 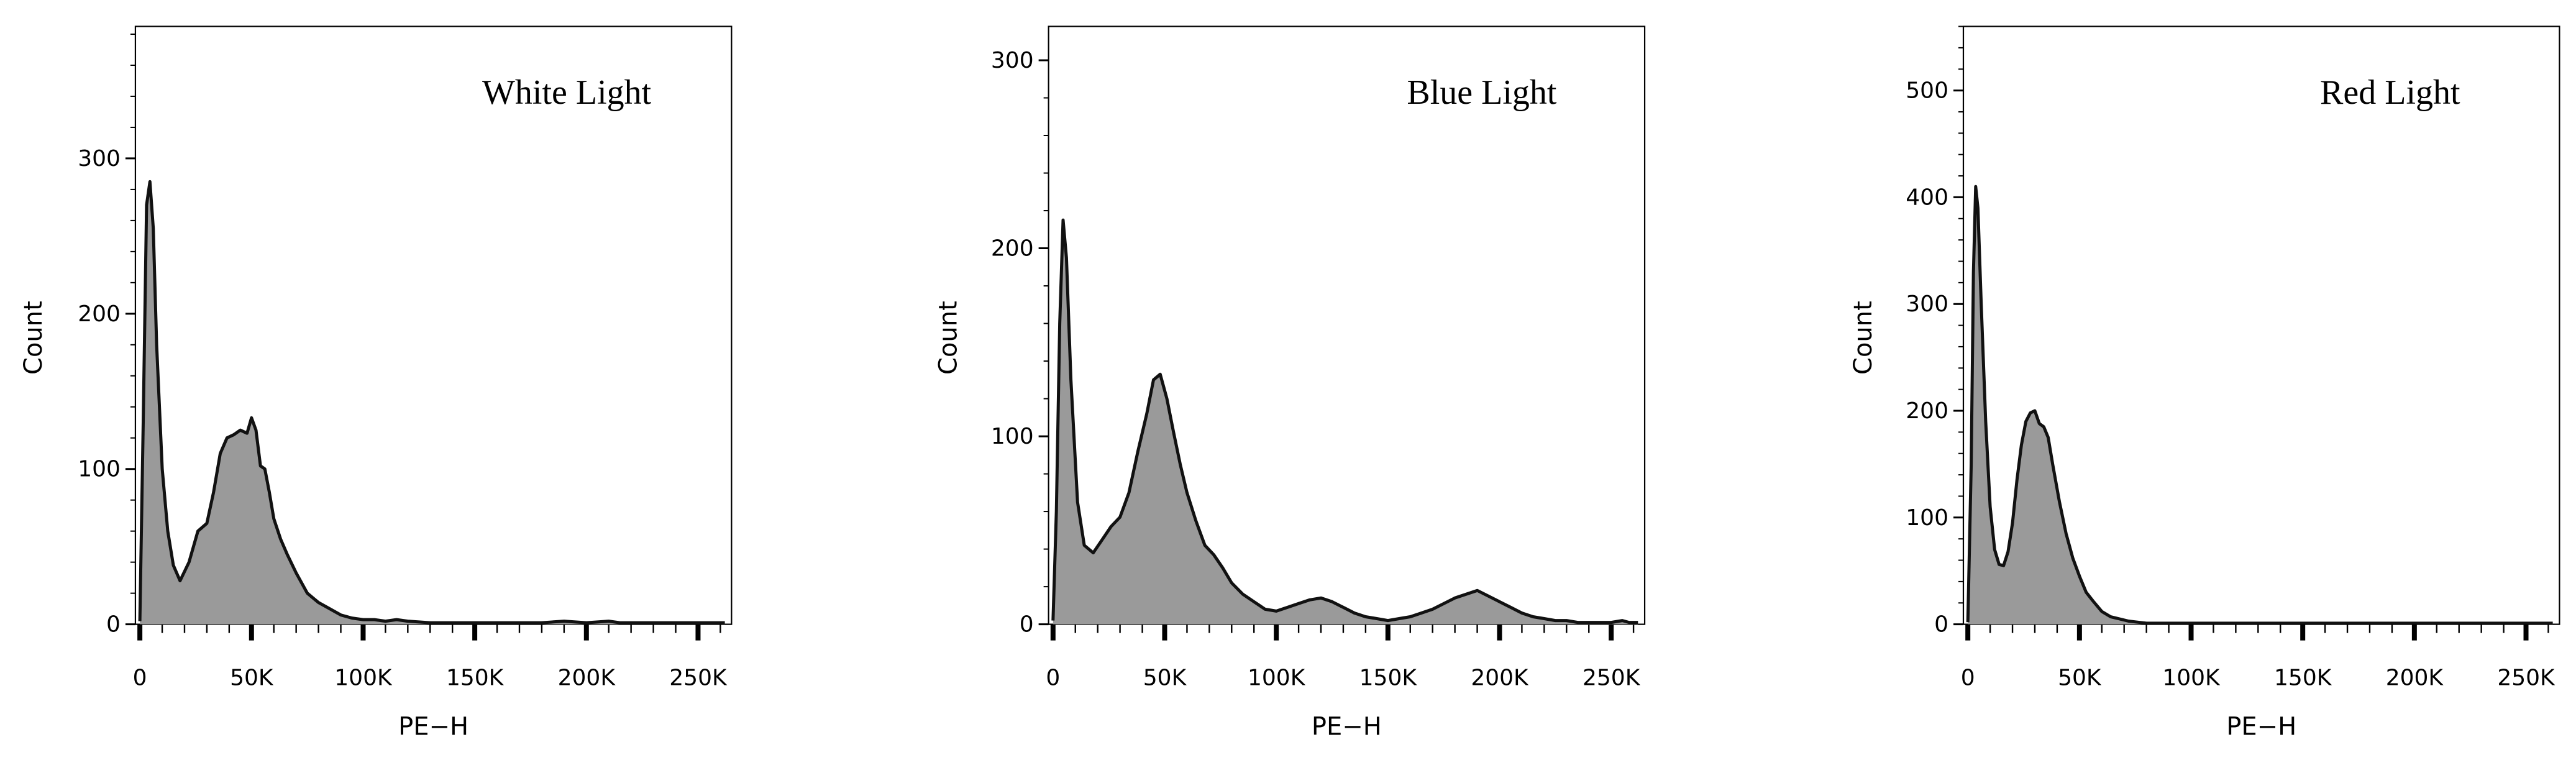 I want to click on chart-title: Red Light, so click(x=2390, y=92).